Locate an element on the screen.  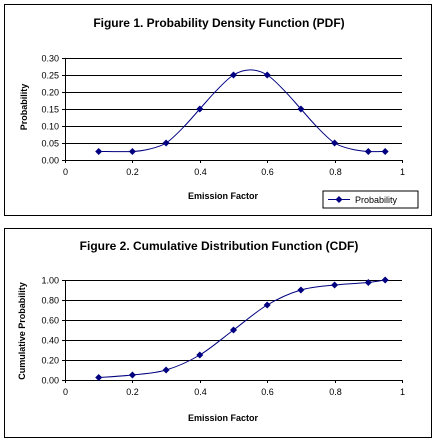
pdf-y-tick-label: 0.20 is located at coordinates (50, 93).